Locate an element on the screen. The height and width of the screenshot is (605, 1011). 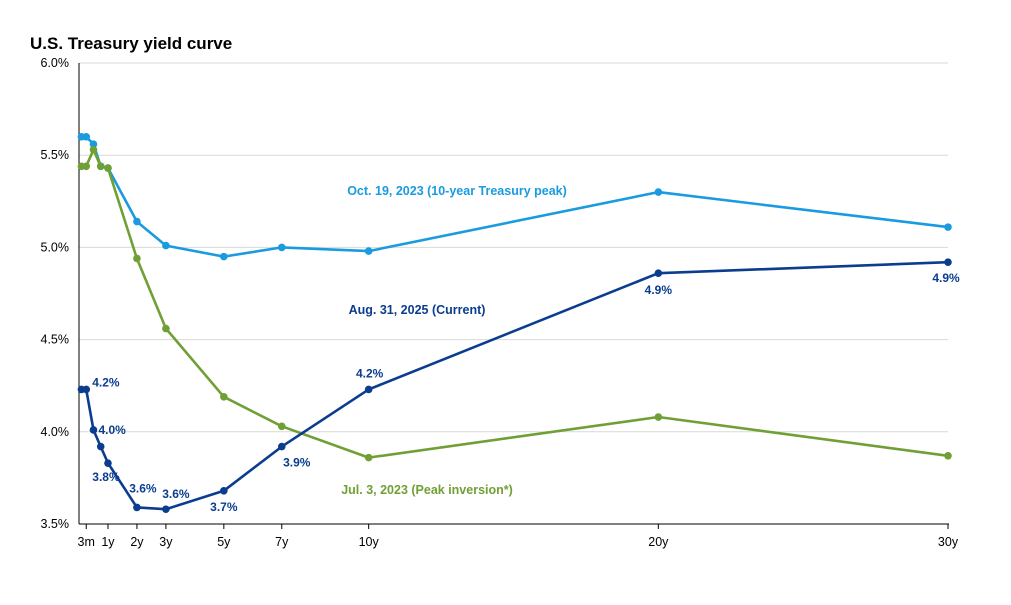
y-tick-label: 3.5% is located at coordinates (55, 524).